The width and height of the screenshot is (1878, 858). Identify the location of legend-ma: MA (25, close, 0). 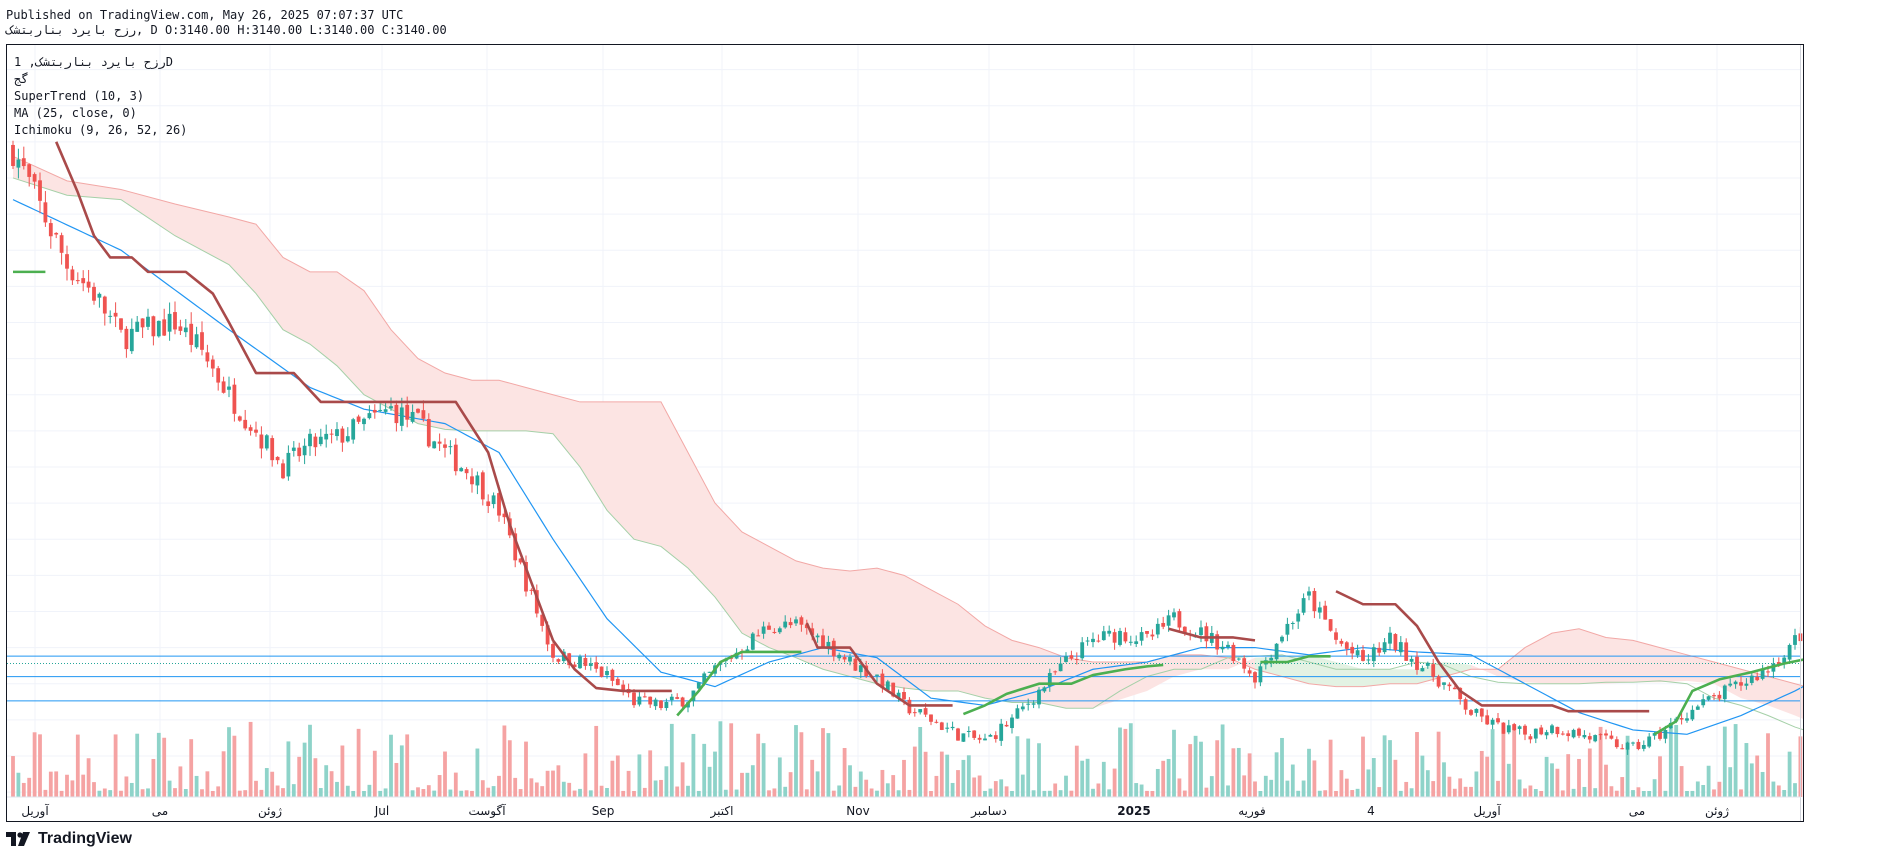
(75, 113).